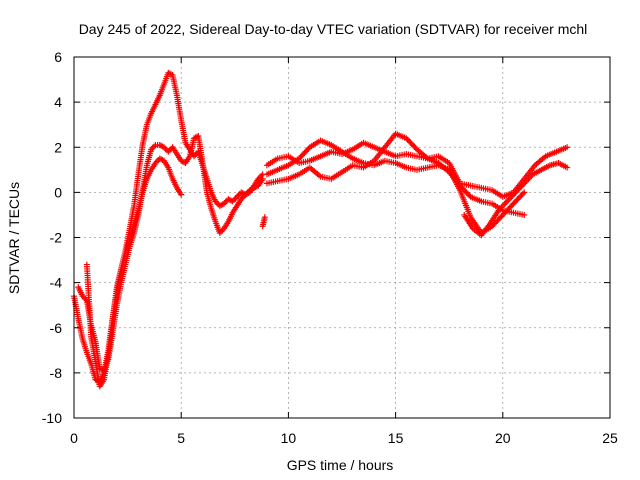 This screenshot has width=640, height=480. Describe the element at coordinates (396, 438) in the screenshot. I see `x-tick-label: 15` at that location.